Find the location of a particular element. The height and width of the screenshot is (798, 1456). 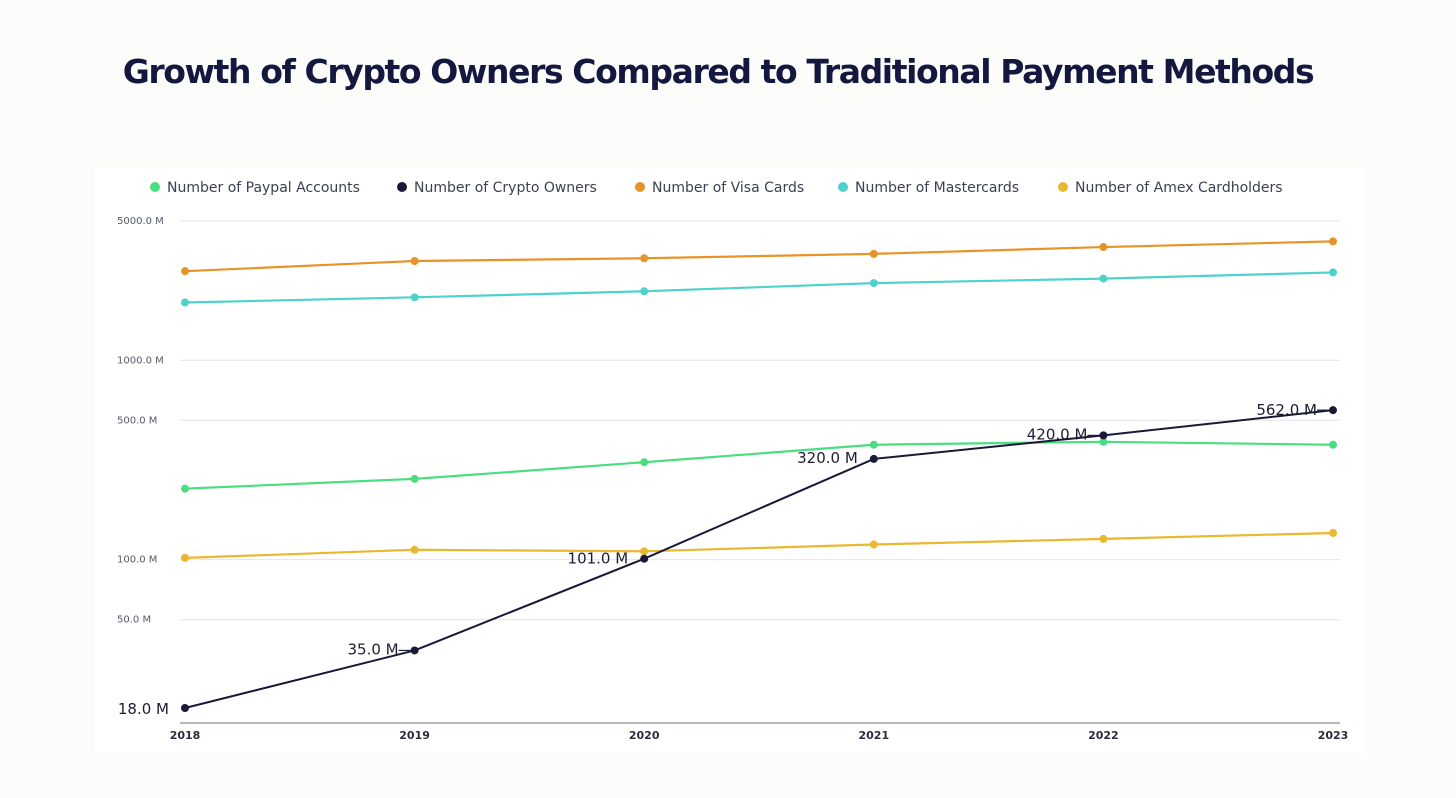

legend-item: Number of Paypal Accounts is located at coordinates (255, 188).